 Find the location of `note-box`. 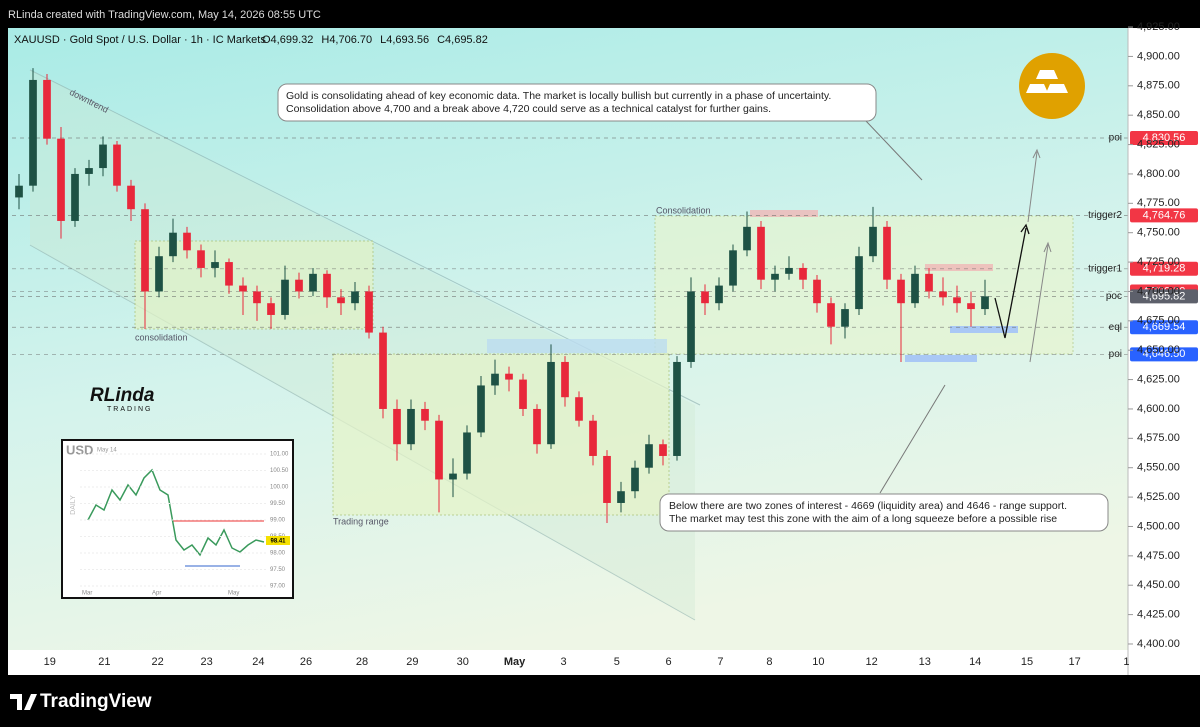

note-box is located at coordinates (577, 102).